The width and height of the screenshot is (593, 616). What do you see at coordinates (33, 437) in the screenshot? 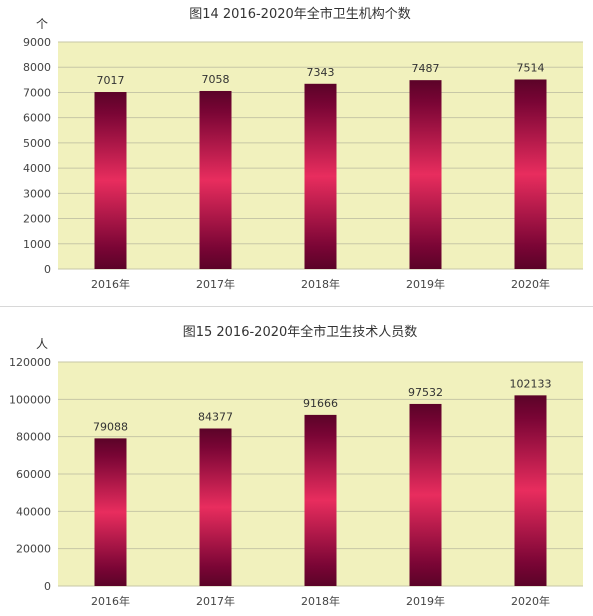
I see `y-tick-label: 80000` at bounding box center [33, 437].